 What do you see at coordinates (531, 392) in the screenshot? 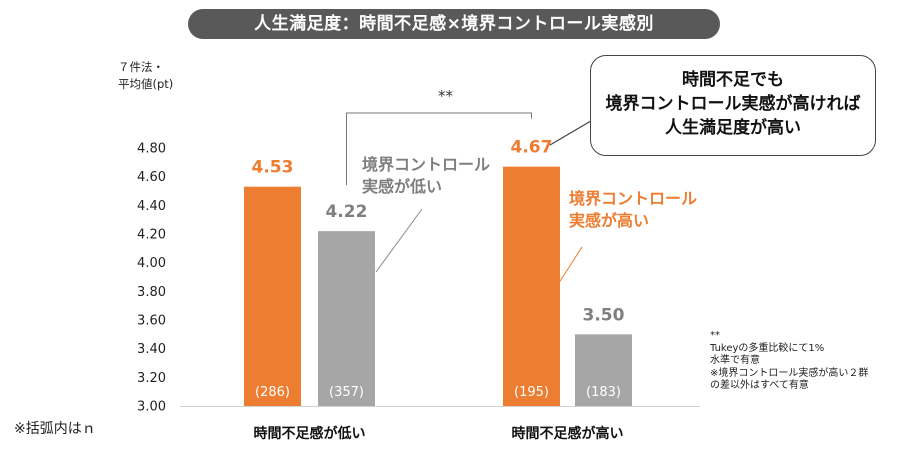
I see `bar-n-label: (195)` at bounding box center [531, 392].